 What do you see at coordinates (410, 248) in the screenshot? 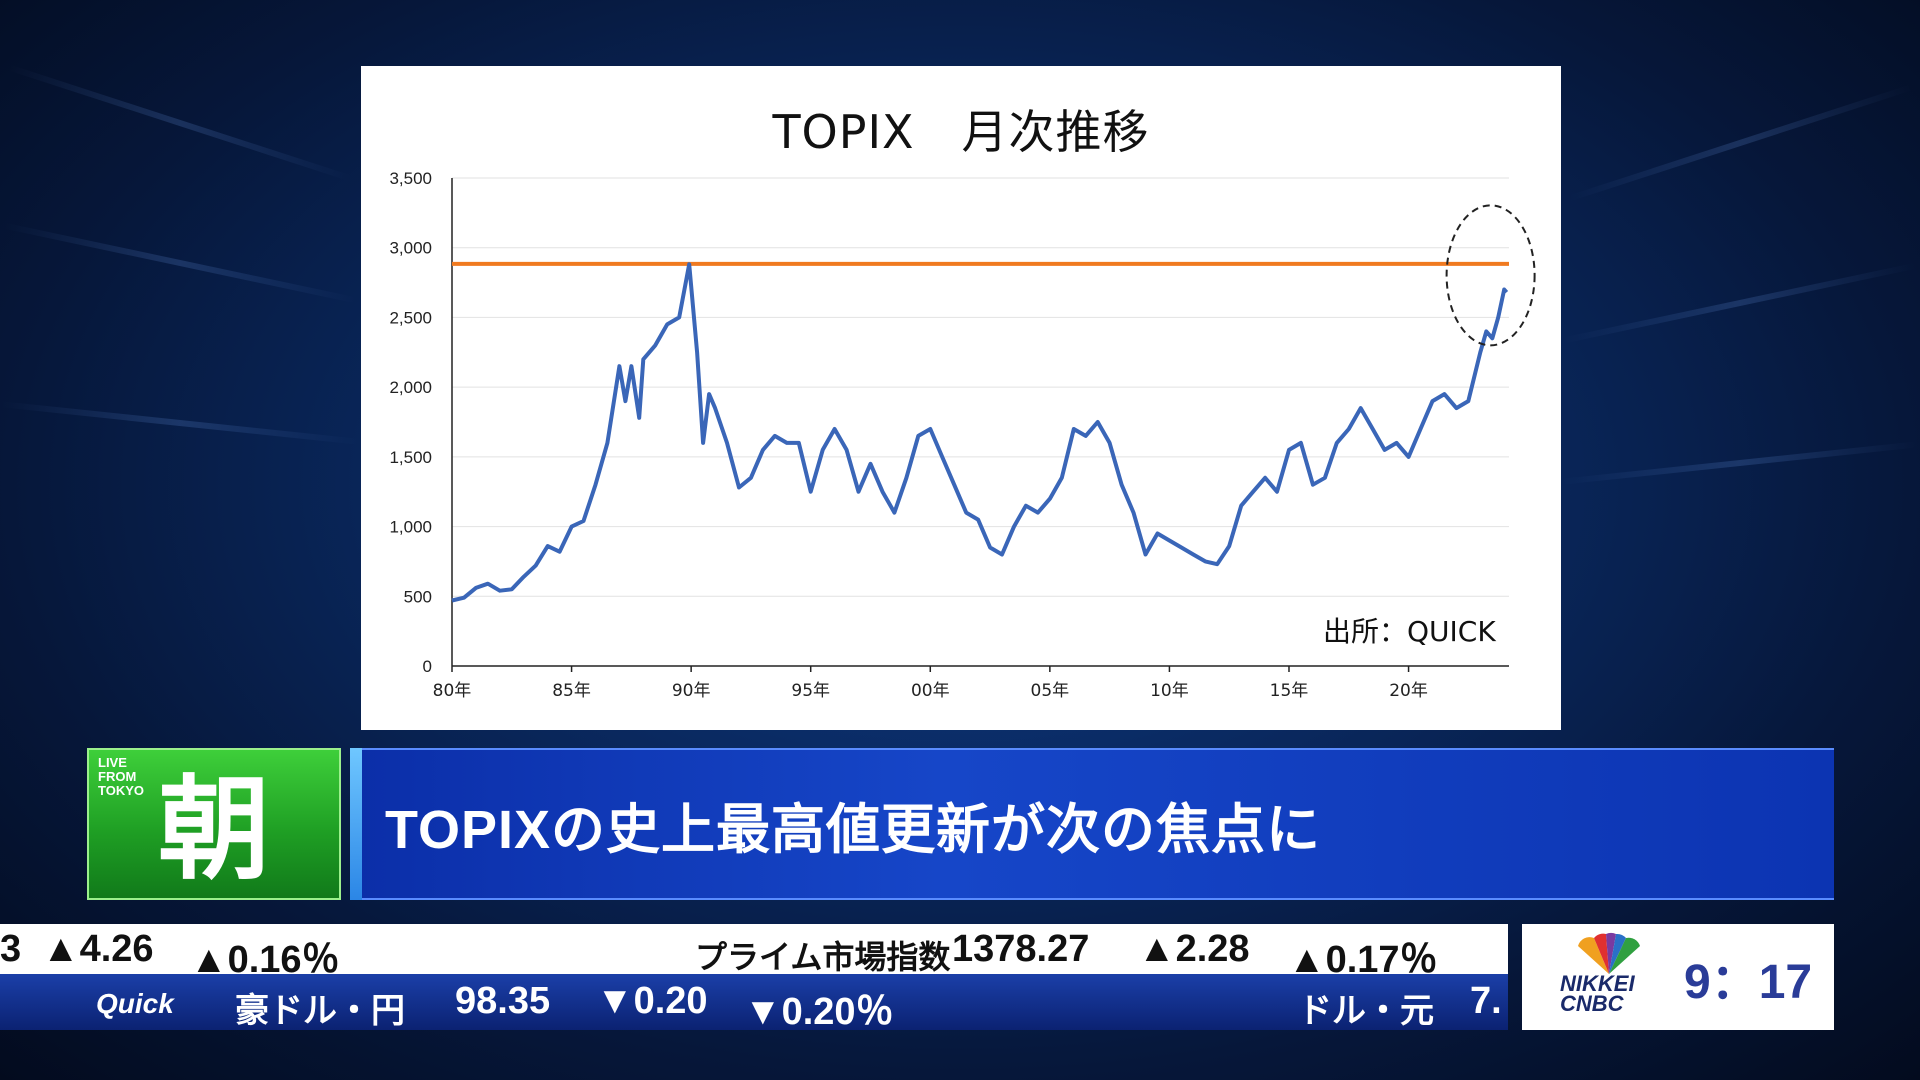
I see `y-tick-label: 3,000` at bounding box center [410, 248].